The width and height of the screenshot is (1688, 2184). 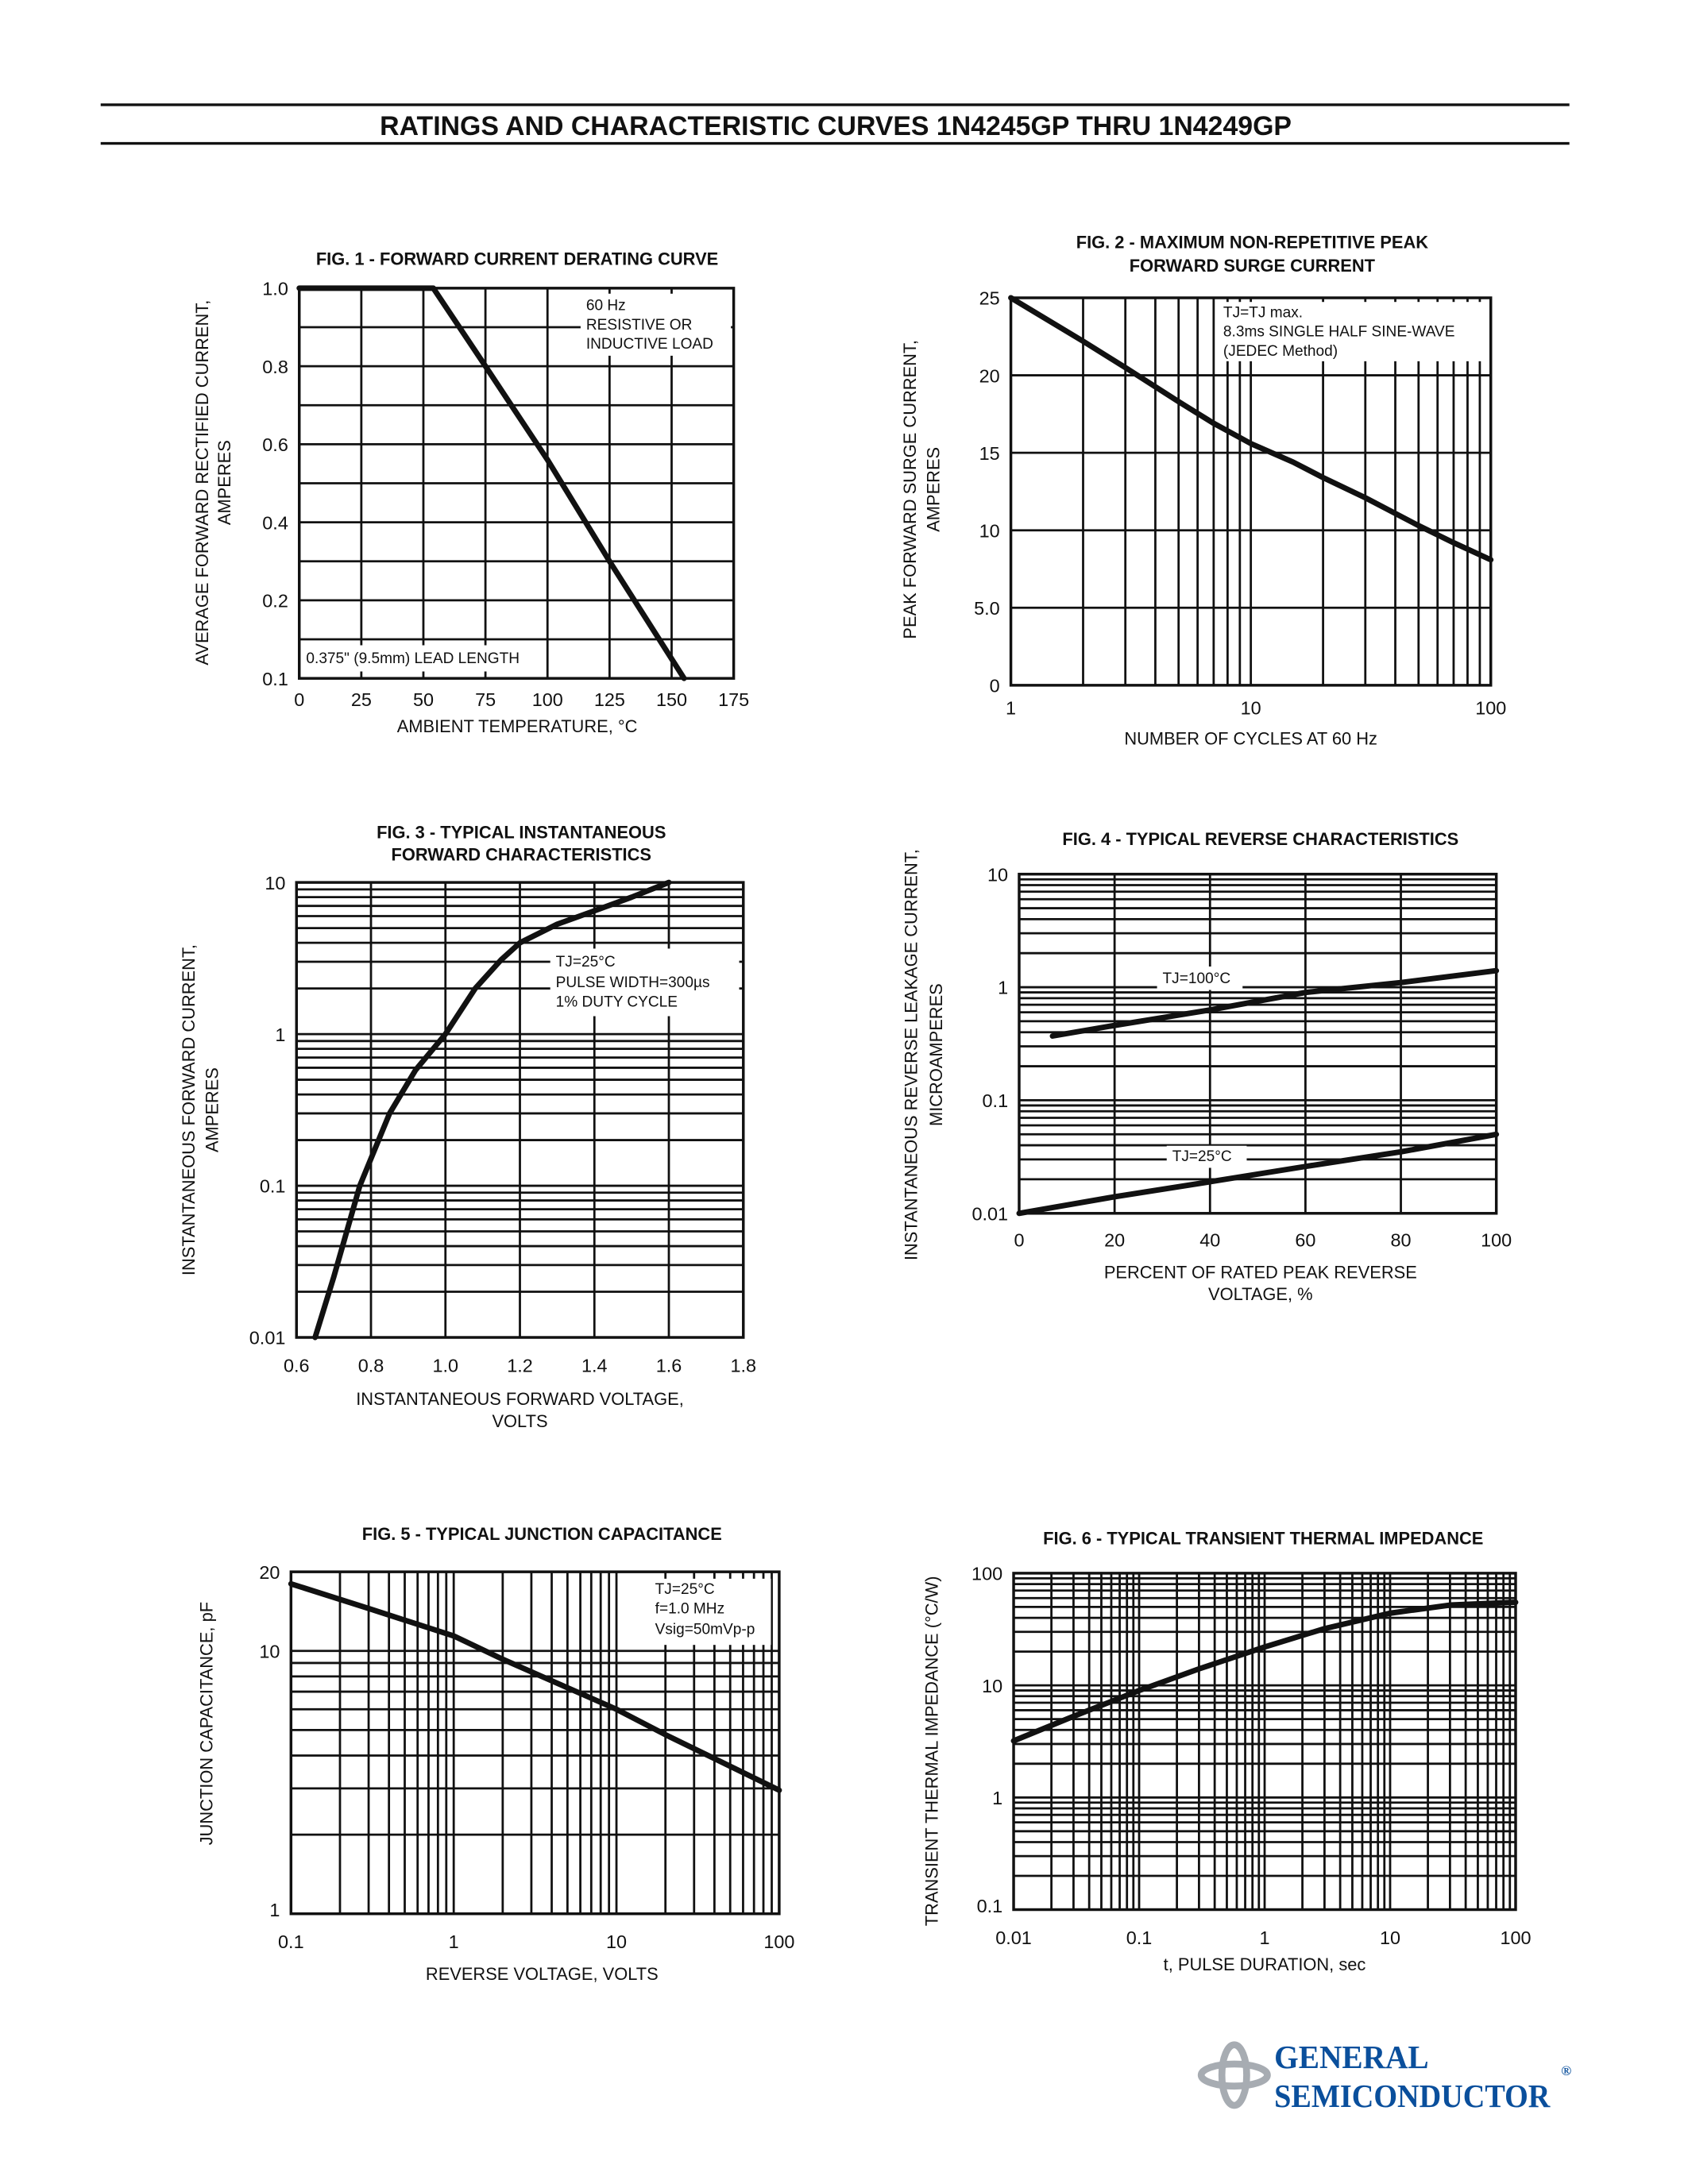 I want to click on x-tick-label: 25, so click(x=361, y=699).